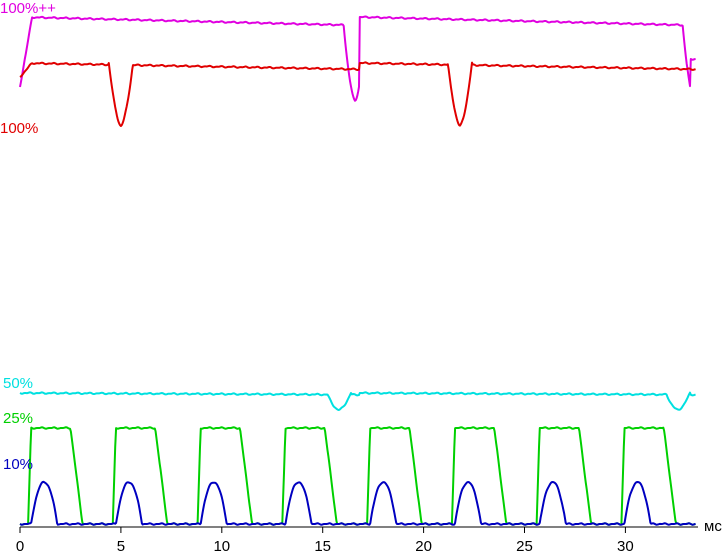 The image size is (724, 555). I want to click on series-label-100pp: 100%++, so click(28, 8).